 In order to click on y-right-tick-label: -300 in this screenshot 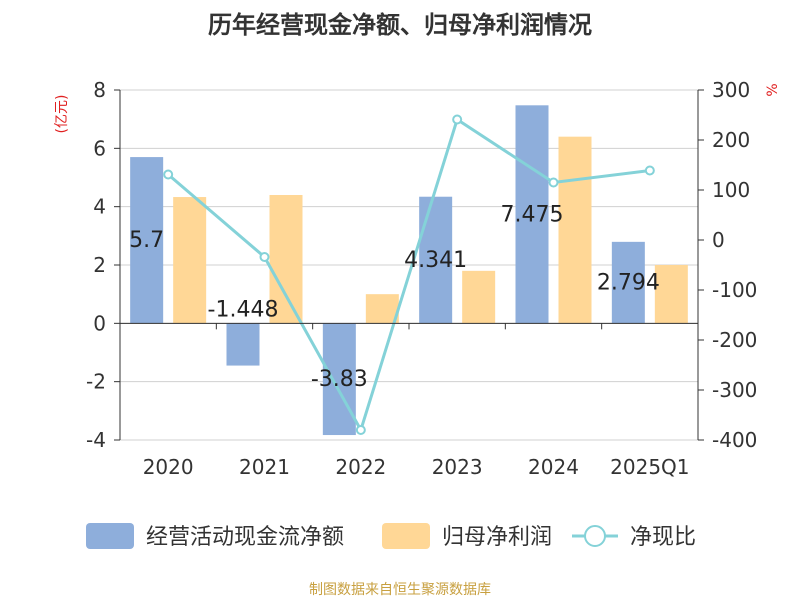, I will do `click(734, 390)`.